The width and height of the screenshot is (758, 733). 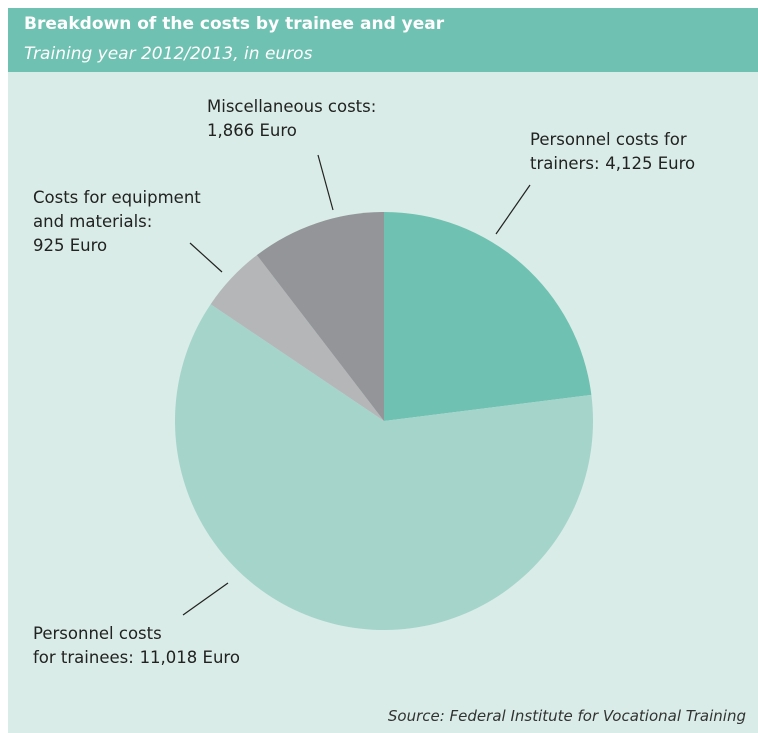 I want to click on header, so click(x=383, y=40).